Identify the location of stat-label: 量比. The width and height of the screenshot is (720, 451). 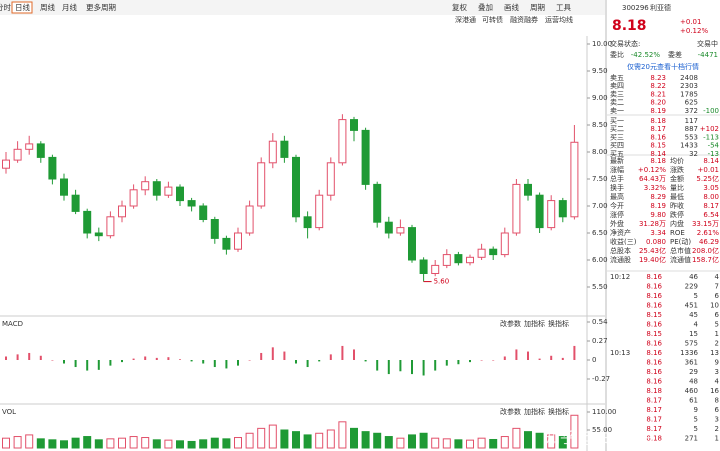
(677, 187).